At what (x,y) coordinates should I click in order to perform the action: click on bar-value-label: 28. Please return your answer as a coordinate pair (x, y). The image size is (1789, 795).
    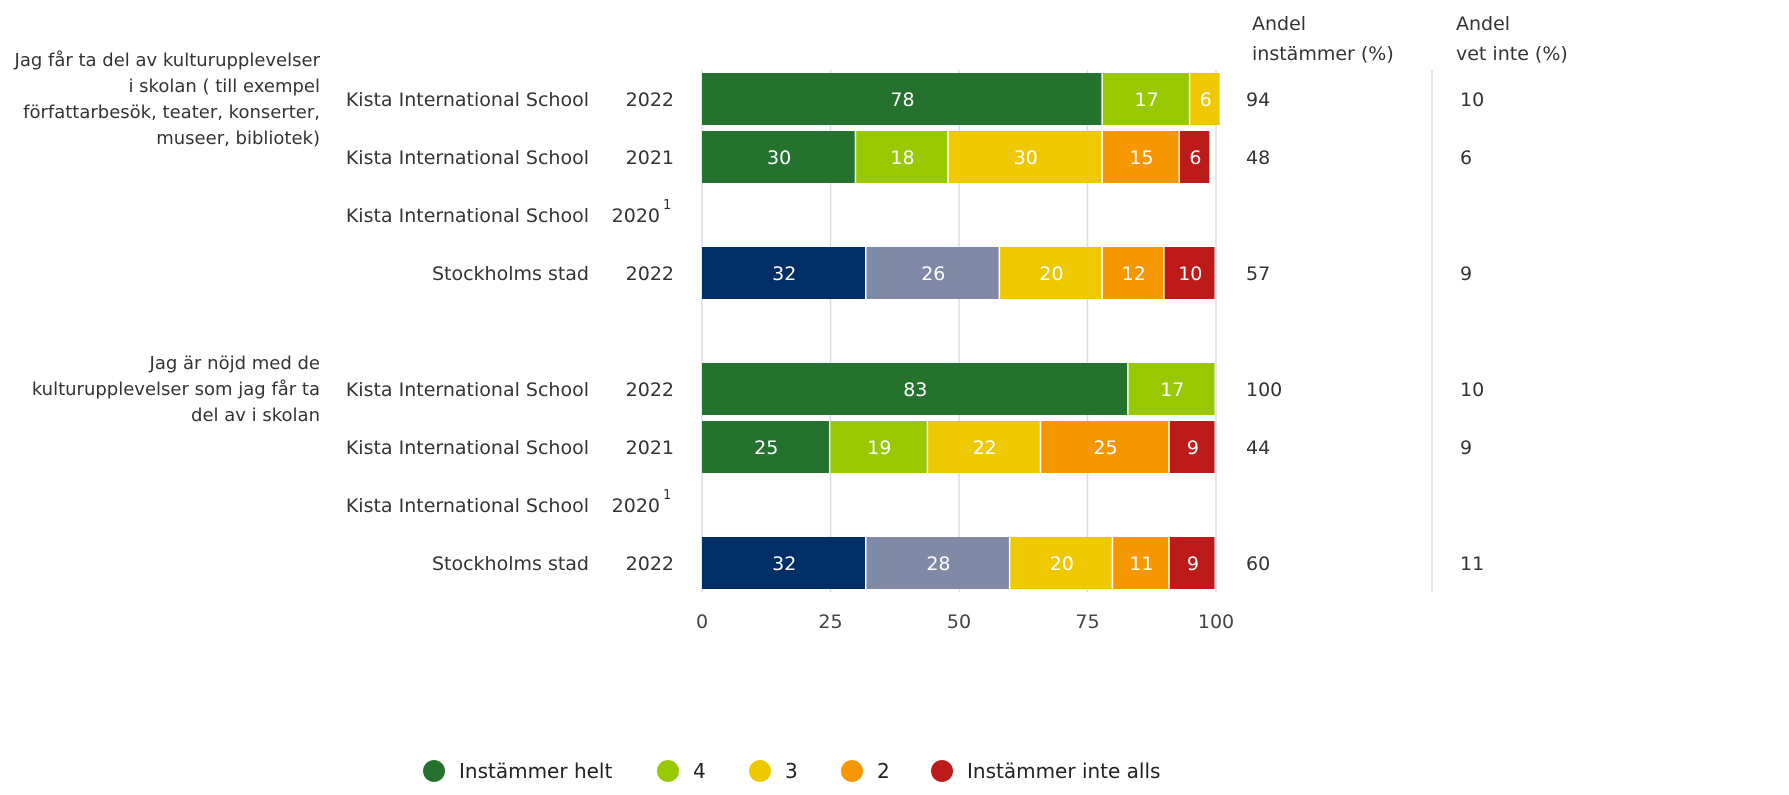
    Looking at the image, I should click on (938, 564).